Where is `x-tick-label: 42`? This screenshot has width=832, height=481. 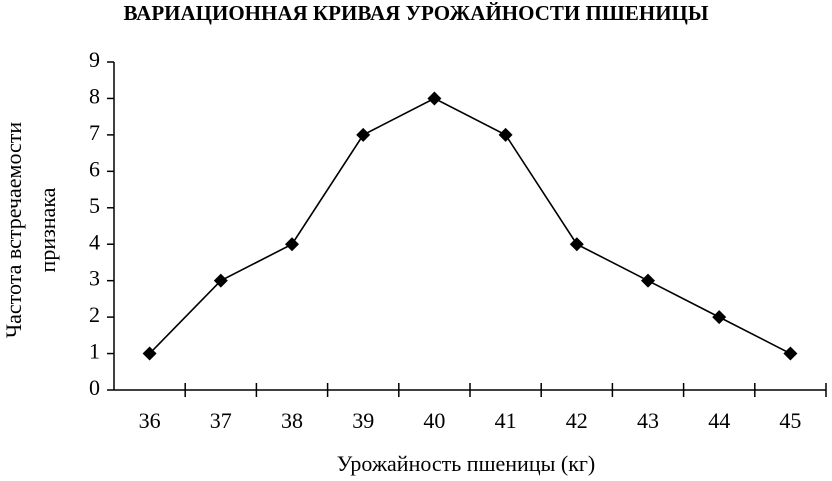 x-tick-label: 42 is located at coordinates (577, 420).